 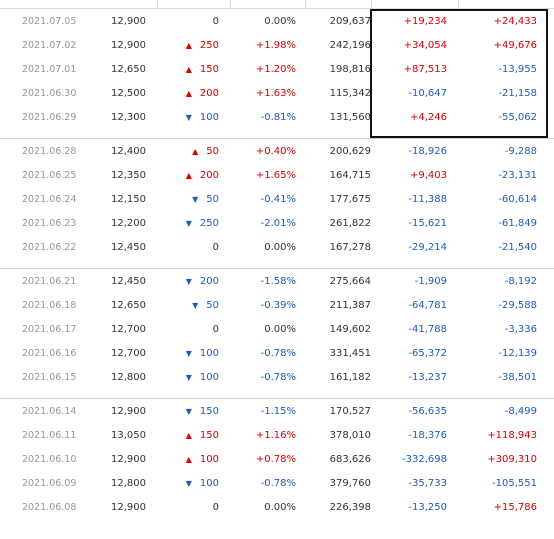 I want to click on change-cell: ▼ 200, so click(x=202, y=282).